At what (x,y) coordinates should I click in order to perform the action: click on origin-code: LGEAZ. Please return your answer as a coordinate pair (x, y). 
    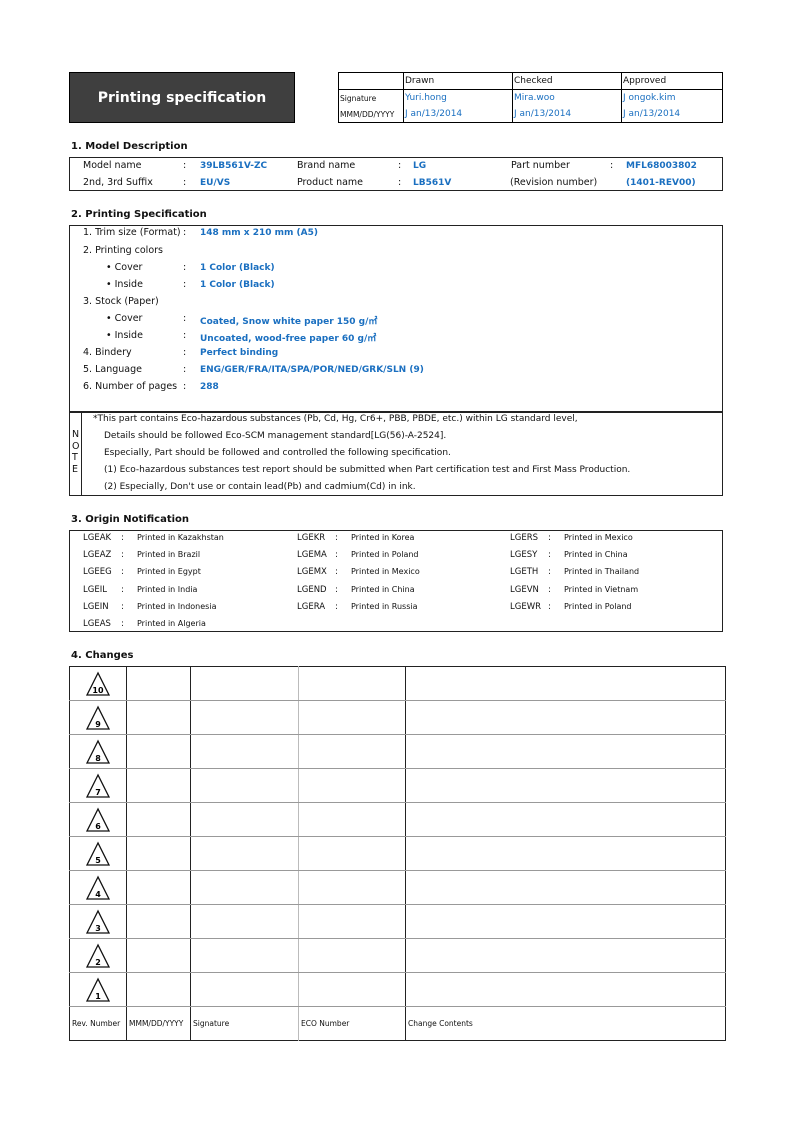
    Looking at the image, I should click on (97, 555).